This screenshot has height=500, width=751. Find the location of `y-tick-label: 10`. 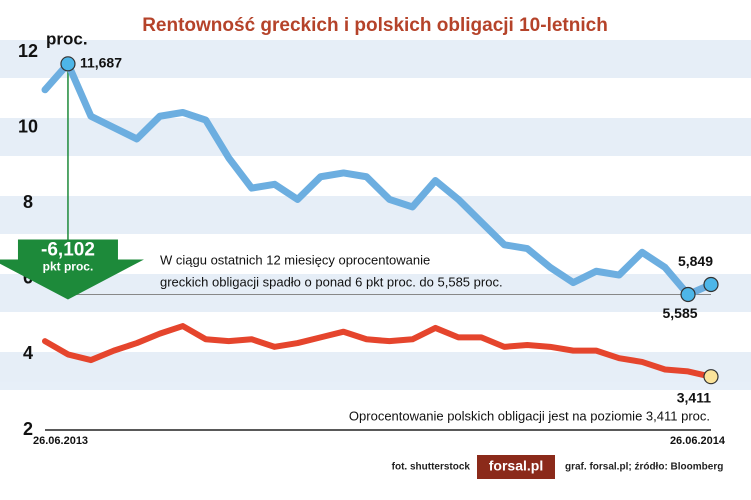

y-tick-label: 10 is located at coordinates (28, 126).